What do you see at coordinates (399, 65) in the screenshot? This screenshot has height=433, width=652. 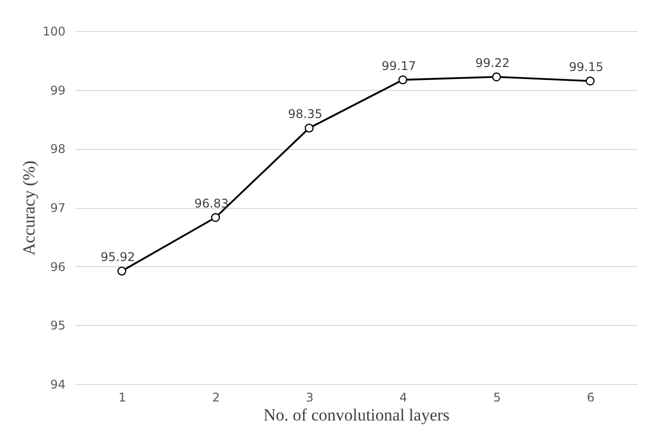 I see `data-label: 99.17` at bounding box center [399, 65].